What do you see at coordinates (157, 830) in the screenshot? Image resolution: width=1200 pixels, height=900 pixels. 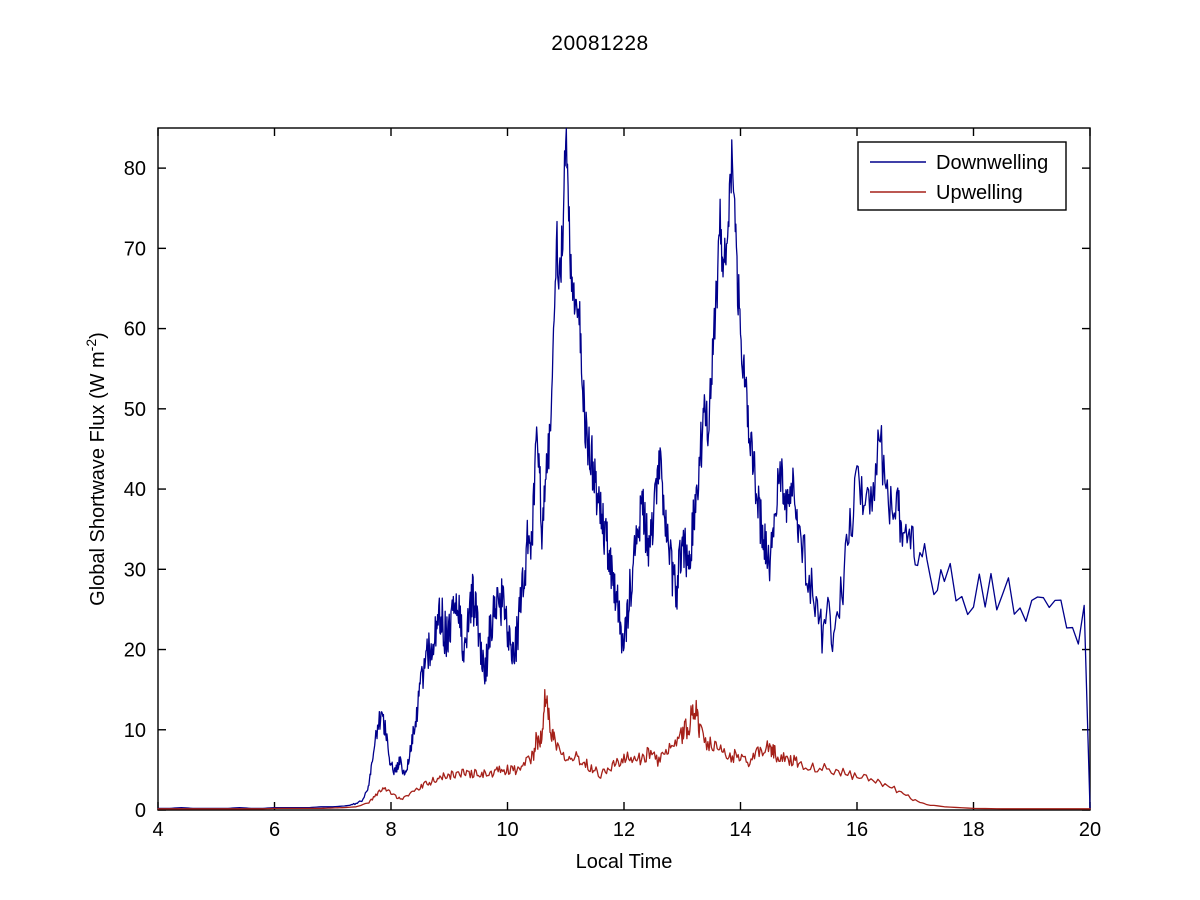 I see `x-tick-label: 4` at bounding box center [157, 830].